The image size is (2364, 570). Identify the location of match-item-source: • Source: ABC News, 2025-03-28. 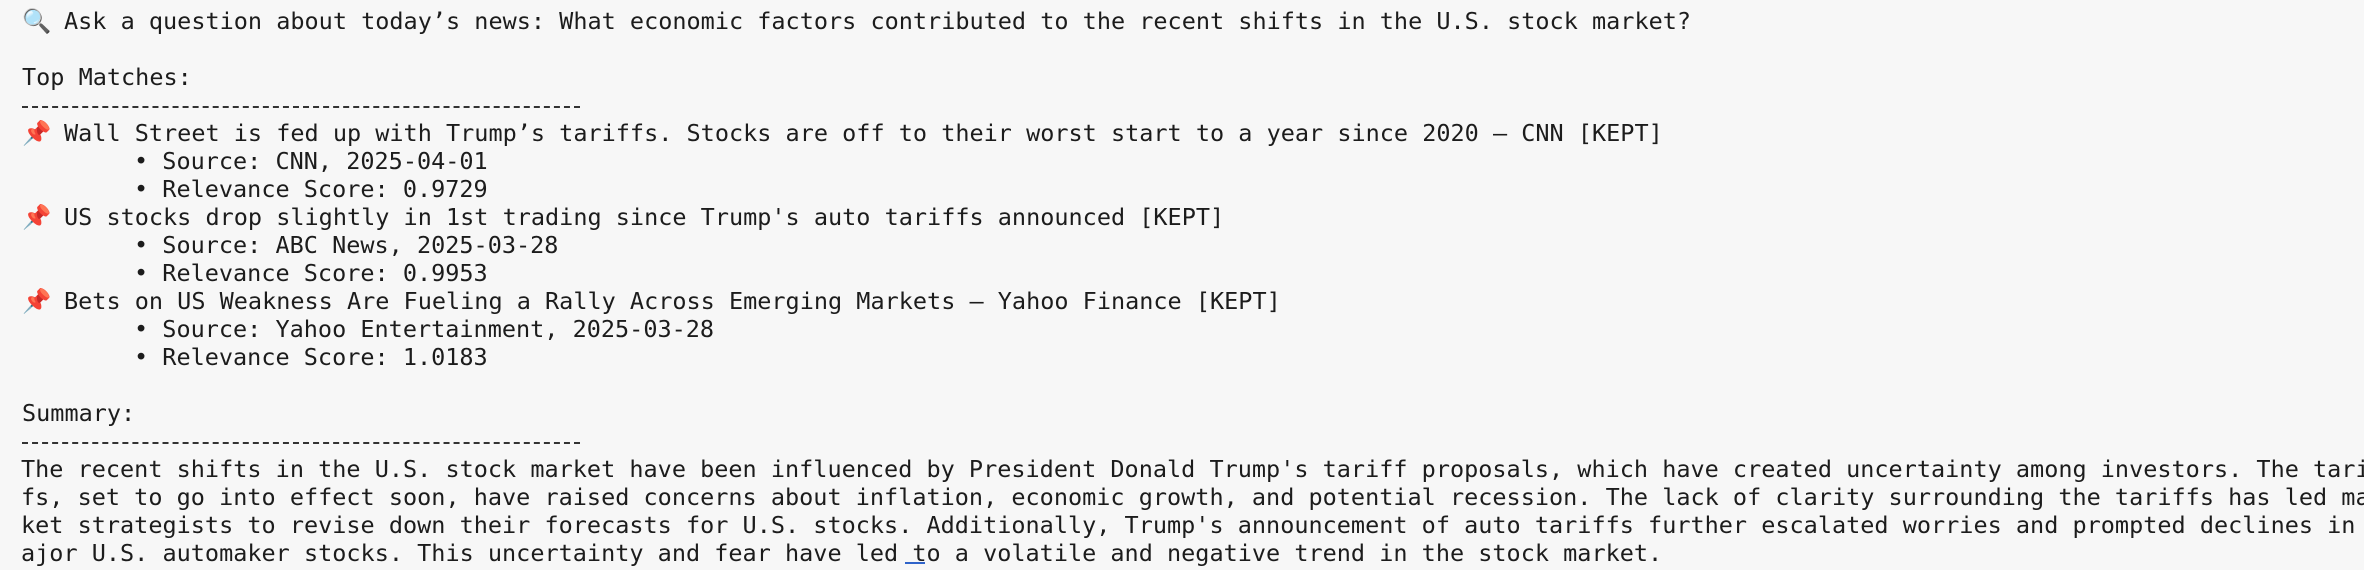
(346, 245).